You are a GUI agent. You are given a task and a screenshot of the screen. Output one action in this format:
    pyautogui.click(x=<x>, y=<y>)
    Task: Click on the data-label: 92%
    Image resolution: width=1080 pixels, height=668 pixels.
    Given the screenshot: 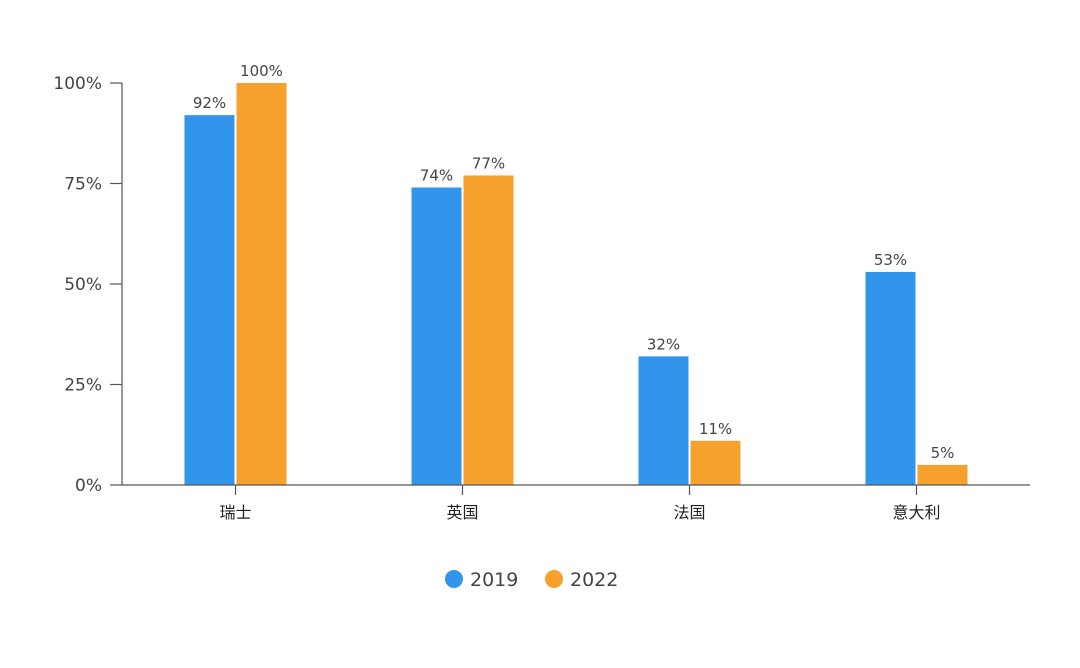 What is the action you would take?
    pyautogui.click(x=209, y=103)
    